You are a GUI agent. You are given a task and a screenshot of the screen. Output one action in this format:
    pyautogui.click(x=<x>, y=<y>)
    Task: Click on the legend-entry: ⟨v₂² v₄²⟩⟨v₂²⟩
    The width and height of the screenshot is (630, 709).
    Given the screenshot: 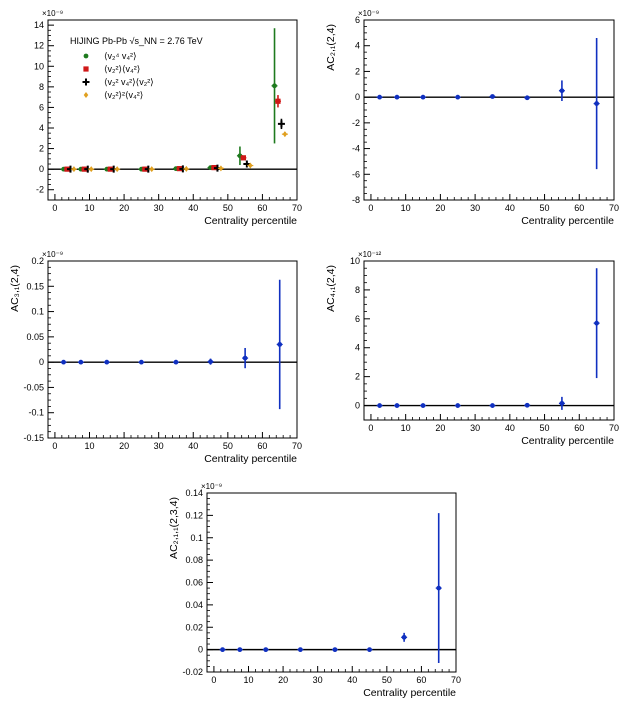 What is the action you would take?
    pyautogui.click(x=129, y=82)
    